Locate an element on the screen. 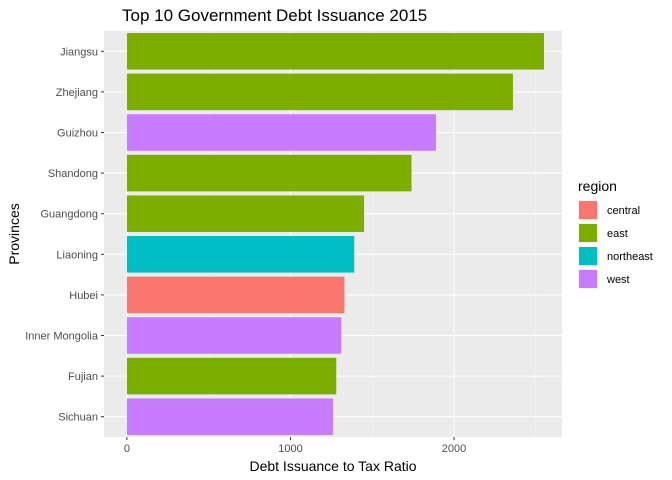 Image resolution: width=672 pixels, height=480 pixels. y-tick-label: Hubei is located at coordinates (83, 296).